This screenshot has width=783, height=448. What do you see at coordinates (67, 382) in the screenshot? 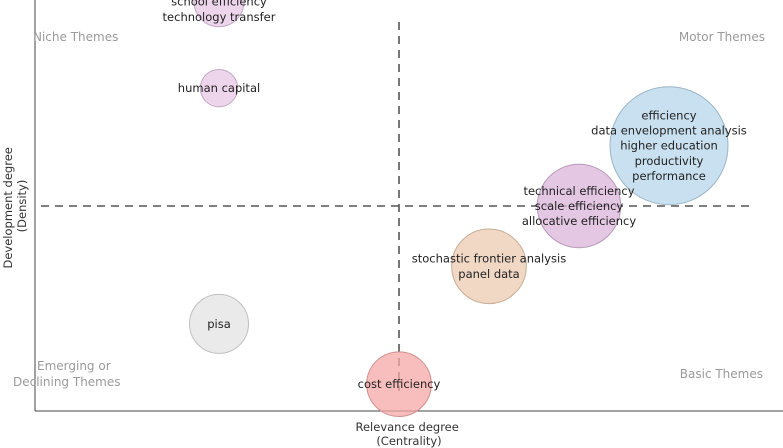
I see `quadrant-label-emerging-line-2: Declining Themes` at bounding box center [67, 382].